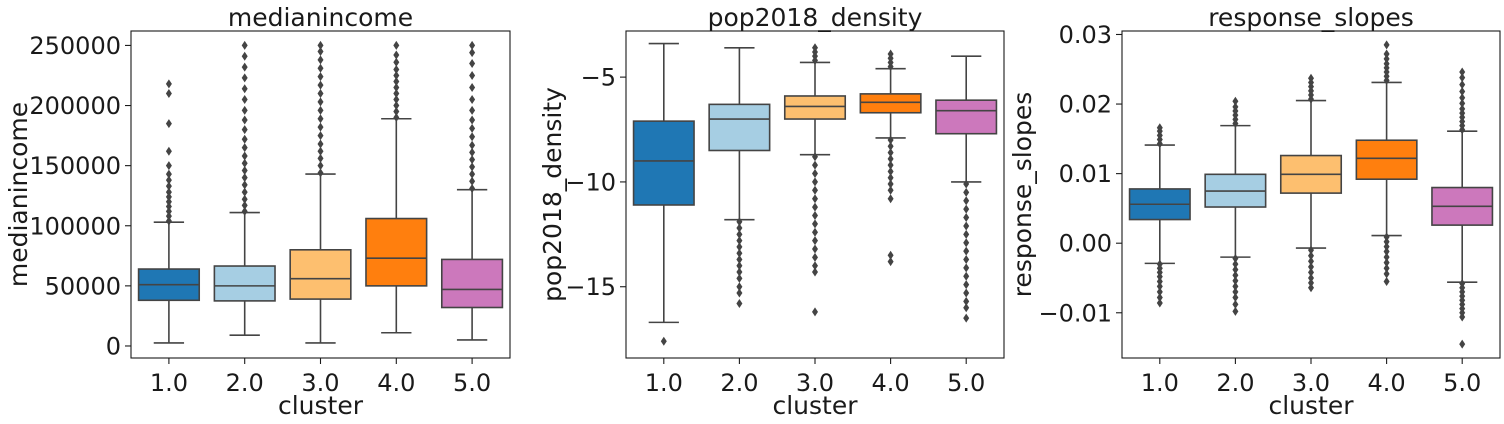 This screenshot has width=1504, height=424. Describe the element at coordinates (320, 383) in the screenshot. I see `xtick-label-medianincome: 3.0` at that location.